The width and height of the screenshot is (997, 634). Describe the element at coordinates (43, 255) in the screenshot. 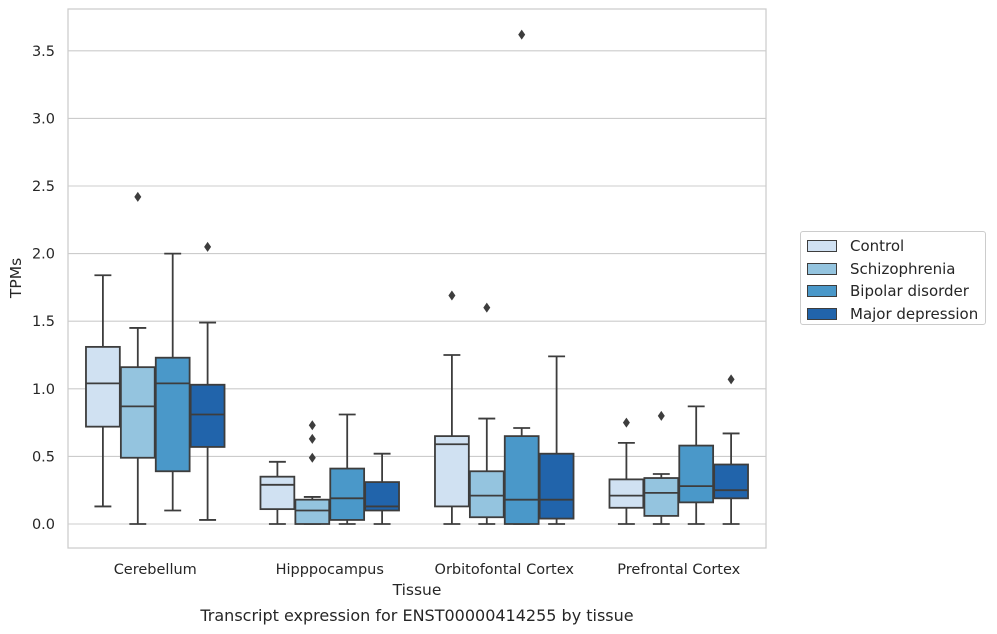

I see `y-tick-label: 2.0` at that location.